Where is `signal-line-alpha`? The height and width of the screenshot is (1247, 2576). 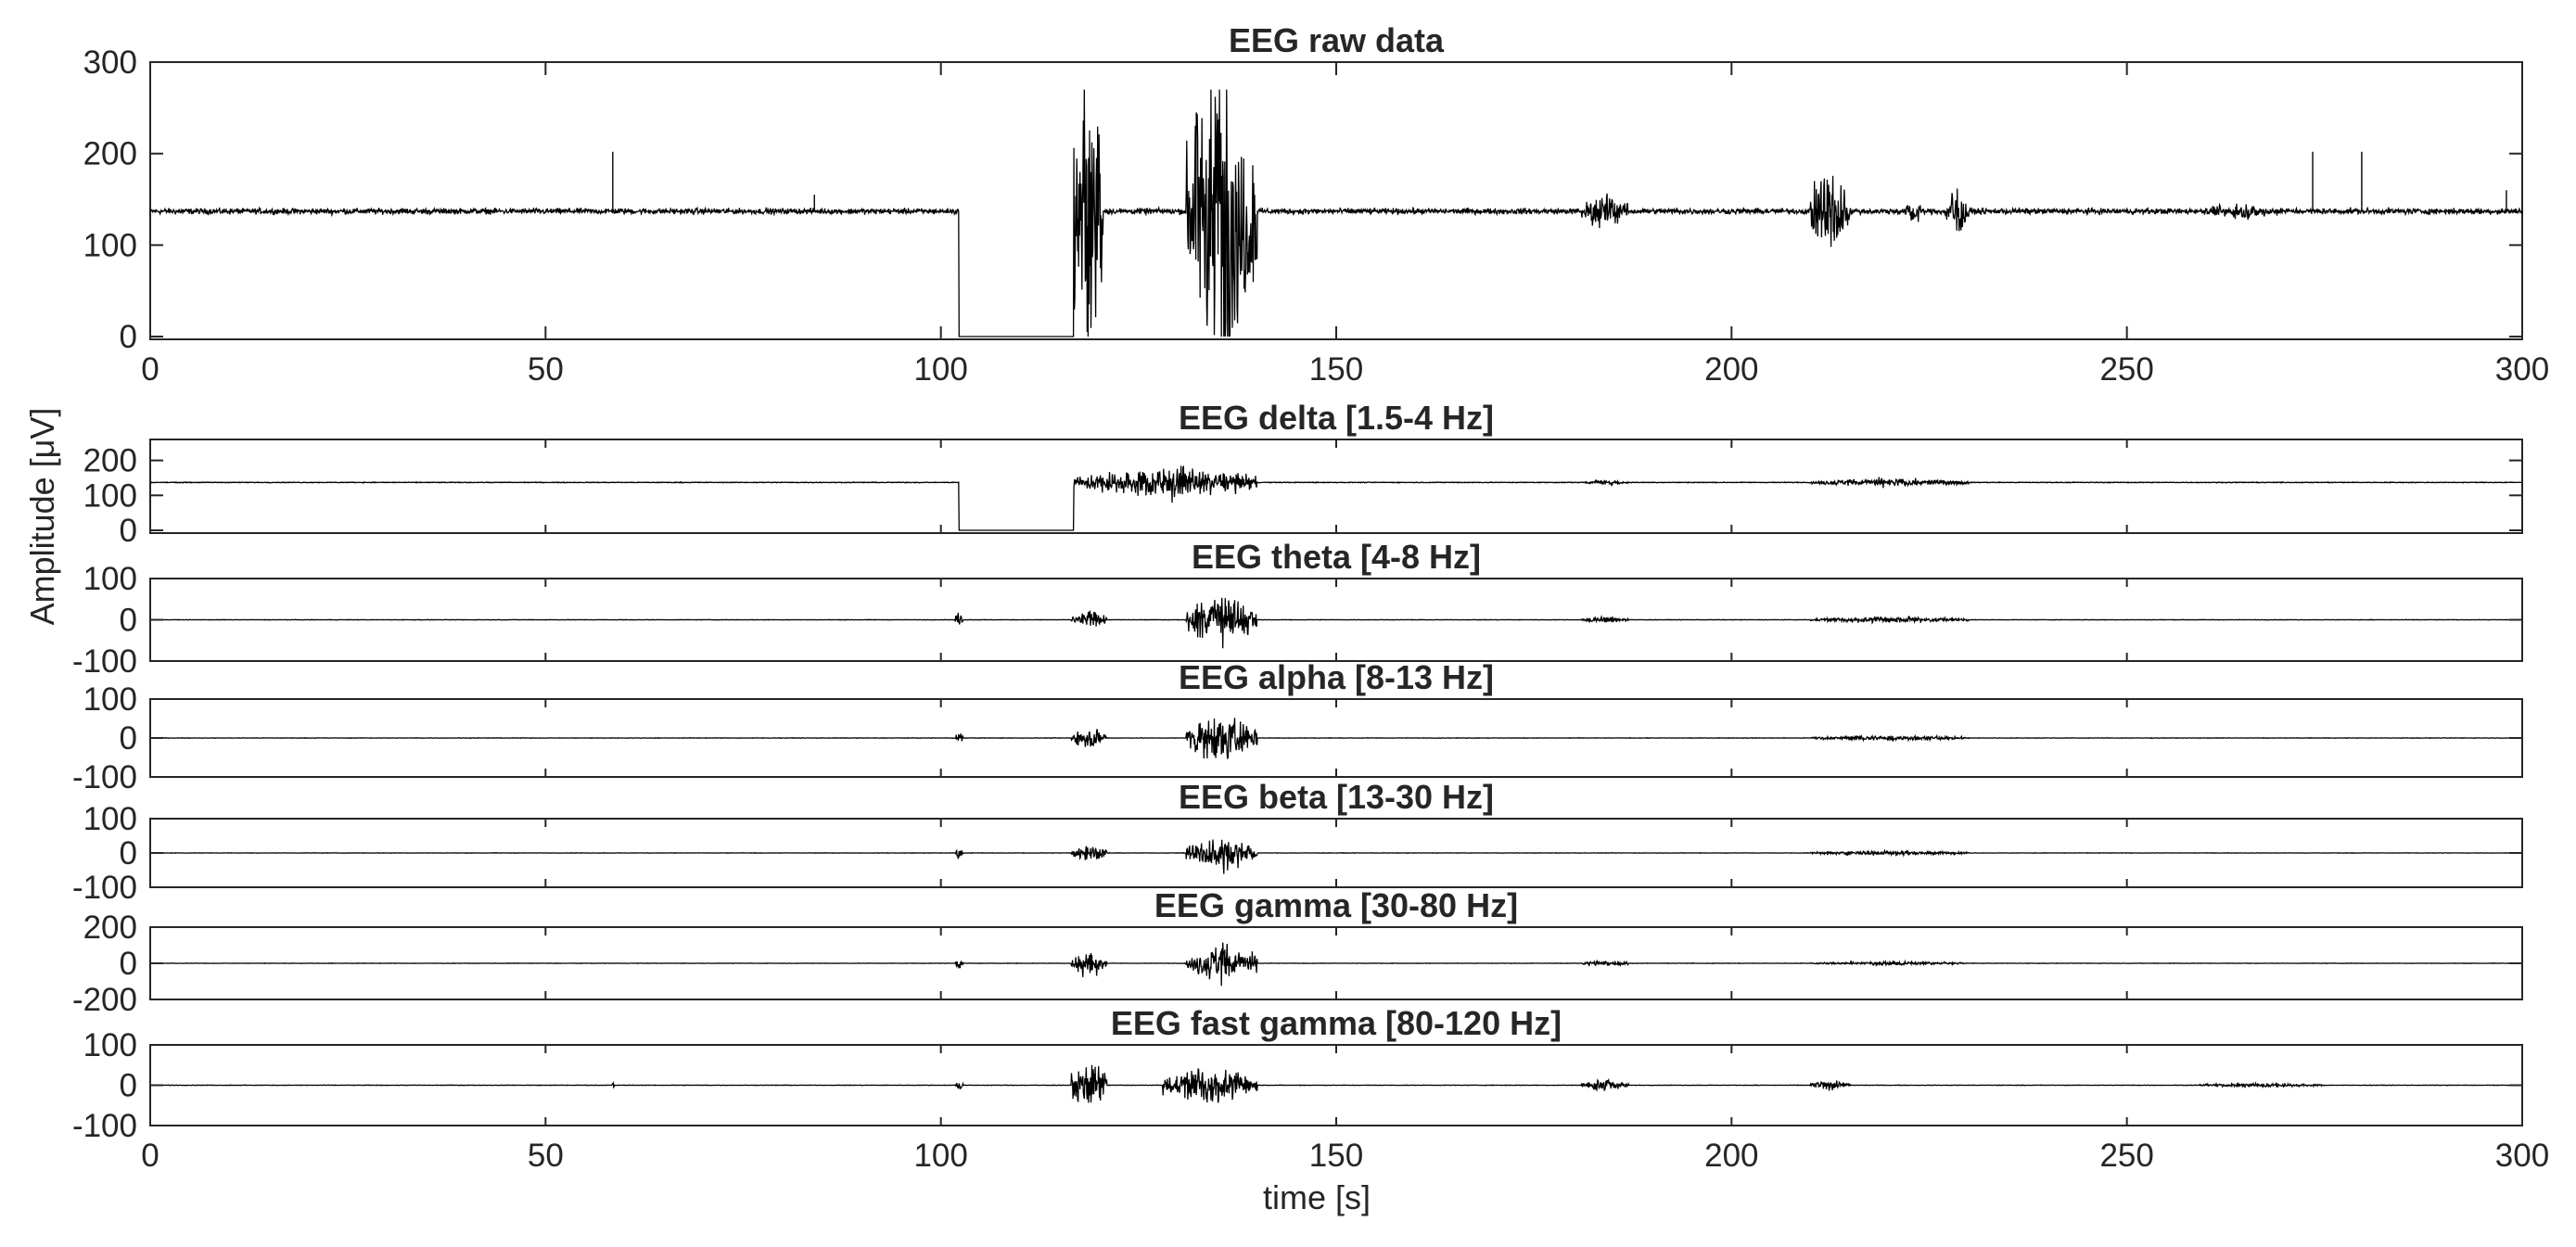
signal-line-alpha is located at coordinates (1336, 738).